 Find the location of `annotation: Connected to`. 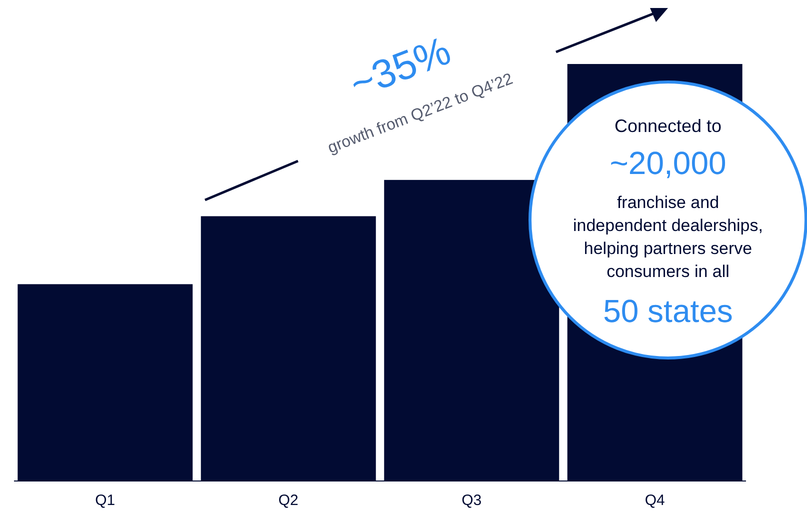

annotation: Connected to is located at coordinates (668, 126).